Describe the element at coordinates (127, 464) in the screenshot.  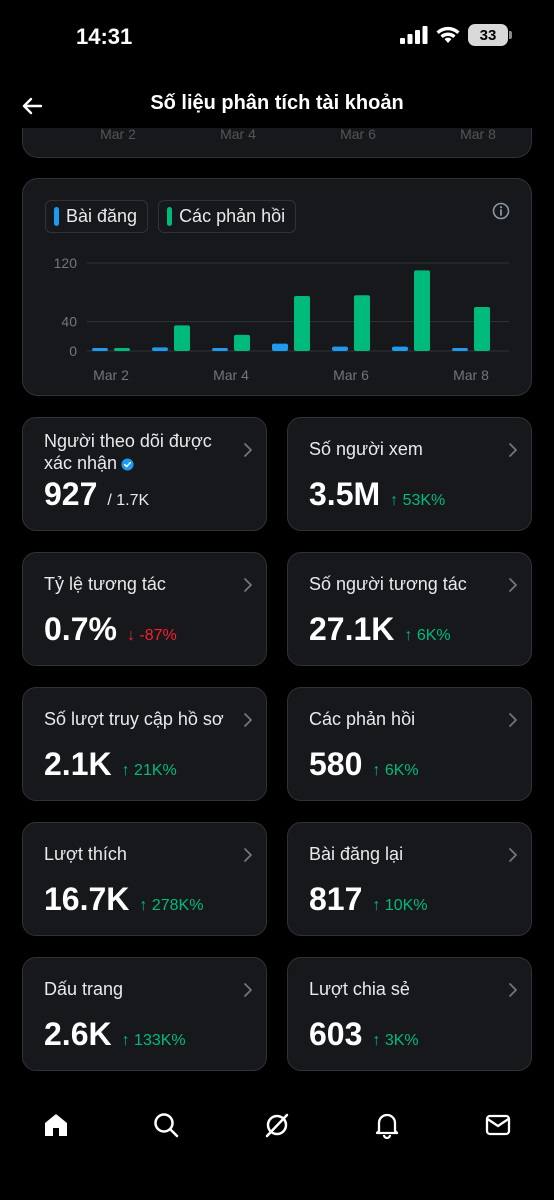
I see `verified-badge-icon` at that location.